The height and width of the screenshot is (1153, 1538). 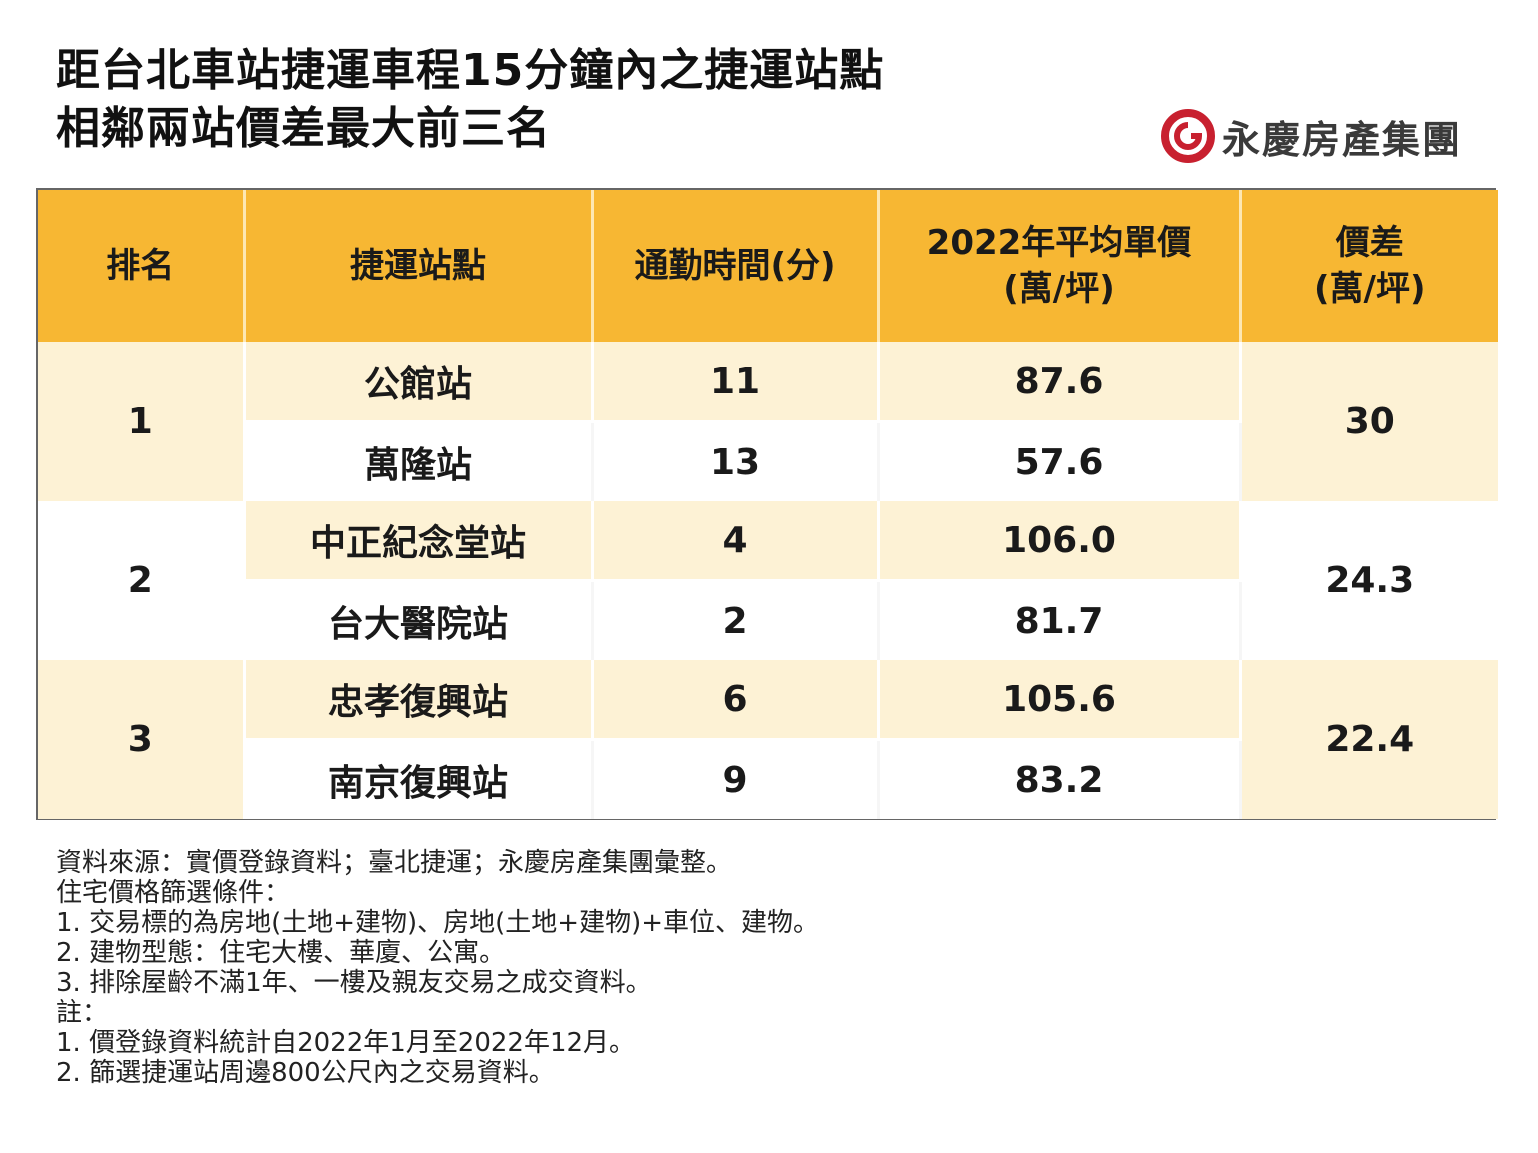 I want to click on price-cell: 83.2, so click(x=1060, y=779).